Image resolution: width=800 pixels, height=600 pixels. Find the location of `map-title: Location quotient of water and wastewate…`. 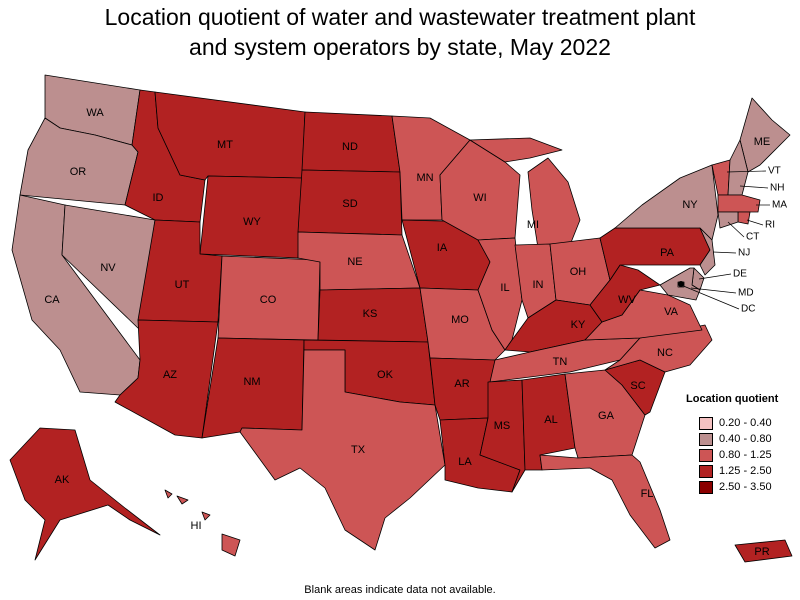

map-title: Location quotient of water and wastewate… is located at coordinates (400, 32).